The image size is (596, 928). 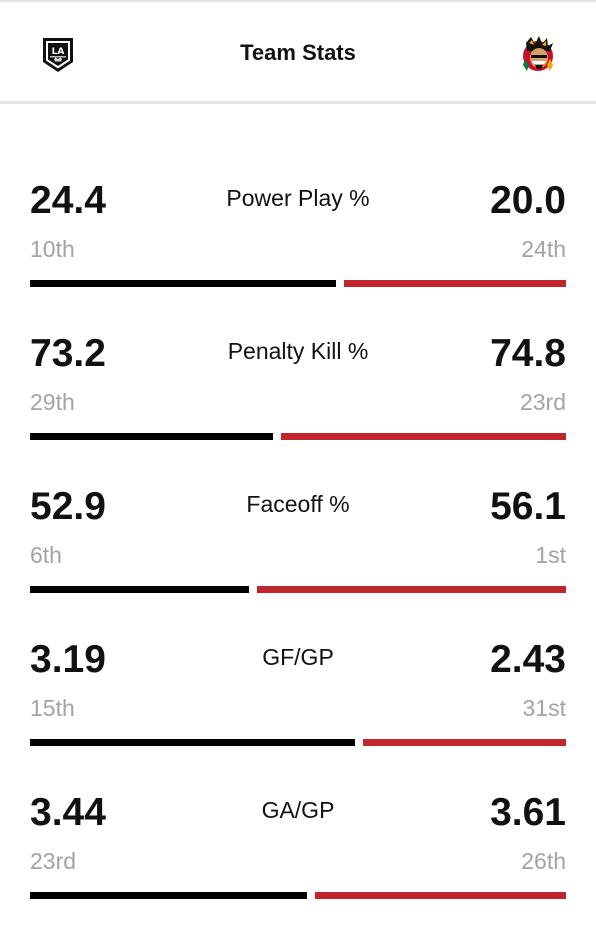 I want to click on home-value: 52.9, so click(x=68, y=506).